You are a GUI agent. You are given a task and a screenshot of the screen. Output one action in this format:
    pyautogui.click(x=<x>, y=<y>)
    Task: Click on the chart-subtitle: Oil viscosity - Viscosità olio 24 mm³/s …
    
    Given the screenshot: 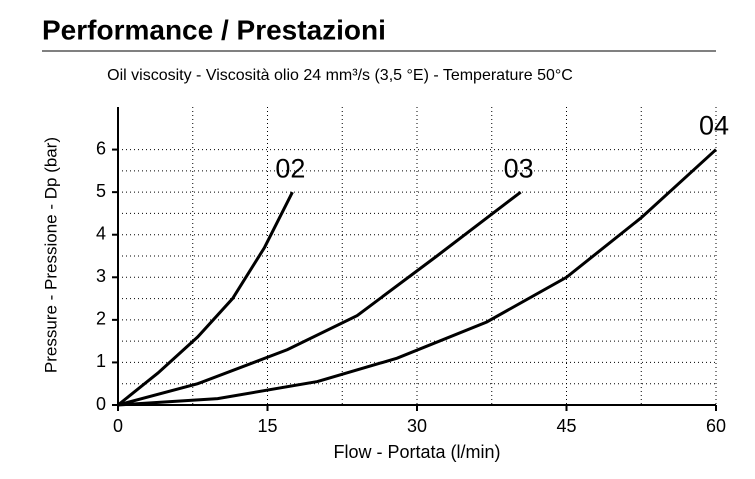 What is the action you would take?
    pyautogui.click(x=340, y=75)
    